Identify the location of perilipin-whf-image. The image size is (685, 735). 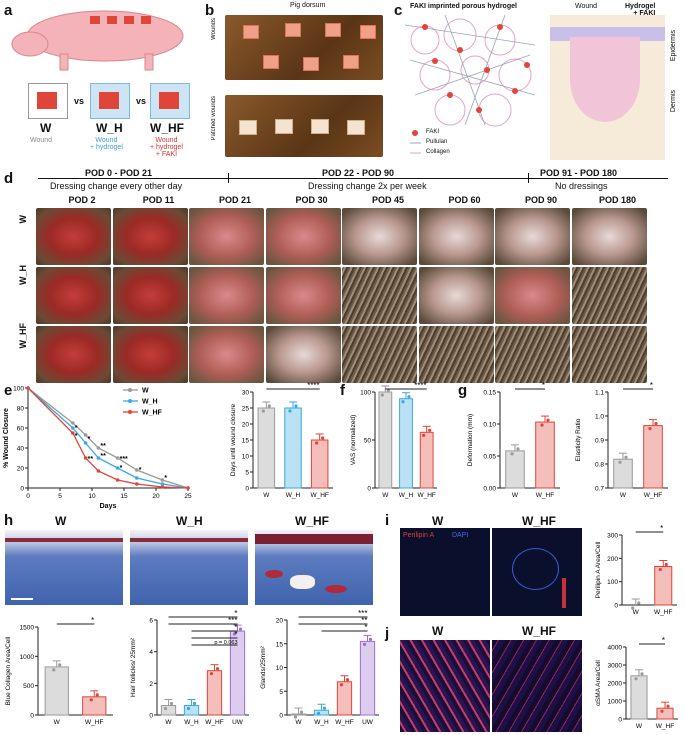
(537, 572).